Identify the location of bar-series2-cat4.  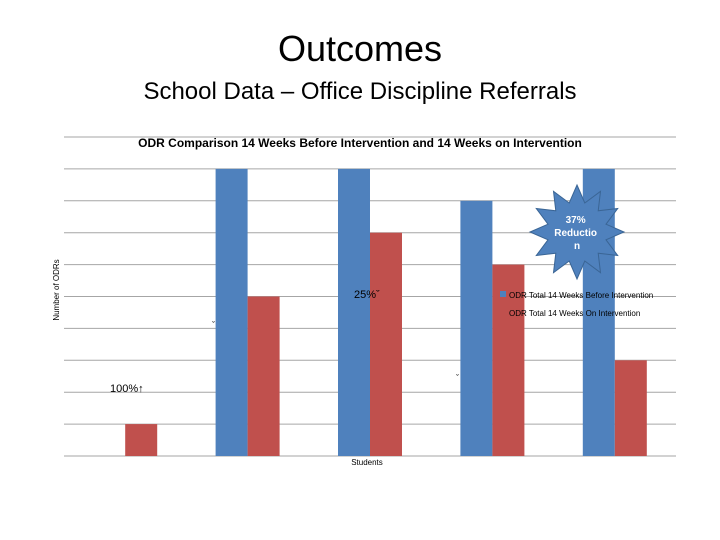
(508, 360).